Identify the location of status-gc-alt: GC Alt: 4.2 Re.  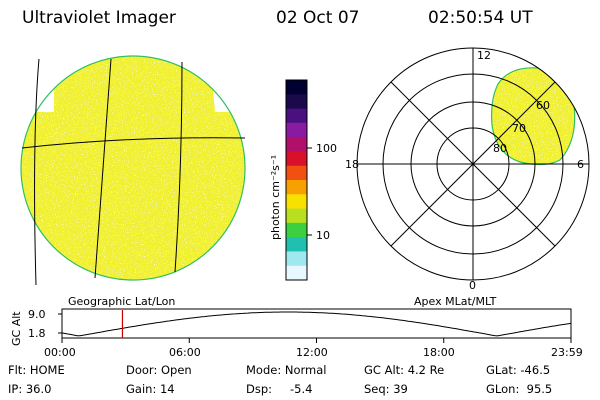
(404, 370).